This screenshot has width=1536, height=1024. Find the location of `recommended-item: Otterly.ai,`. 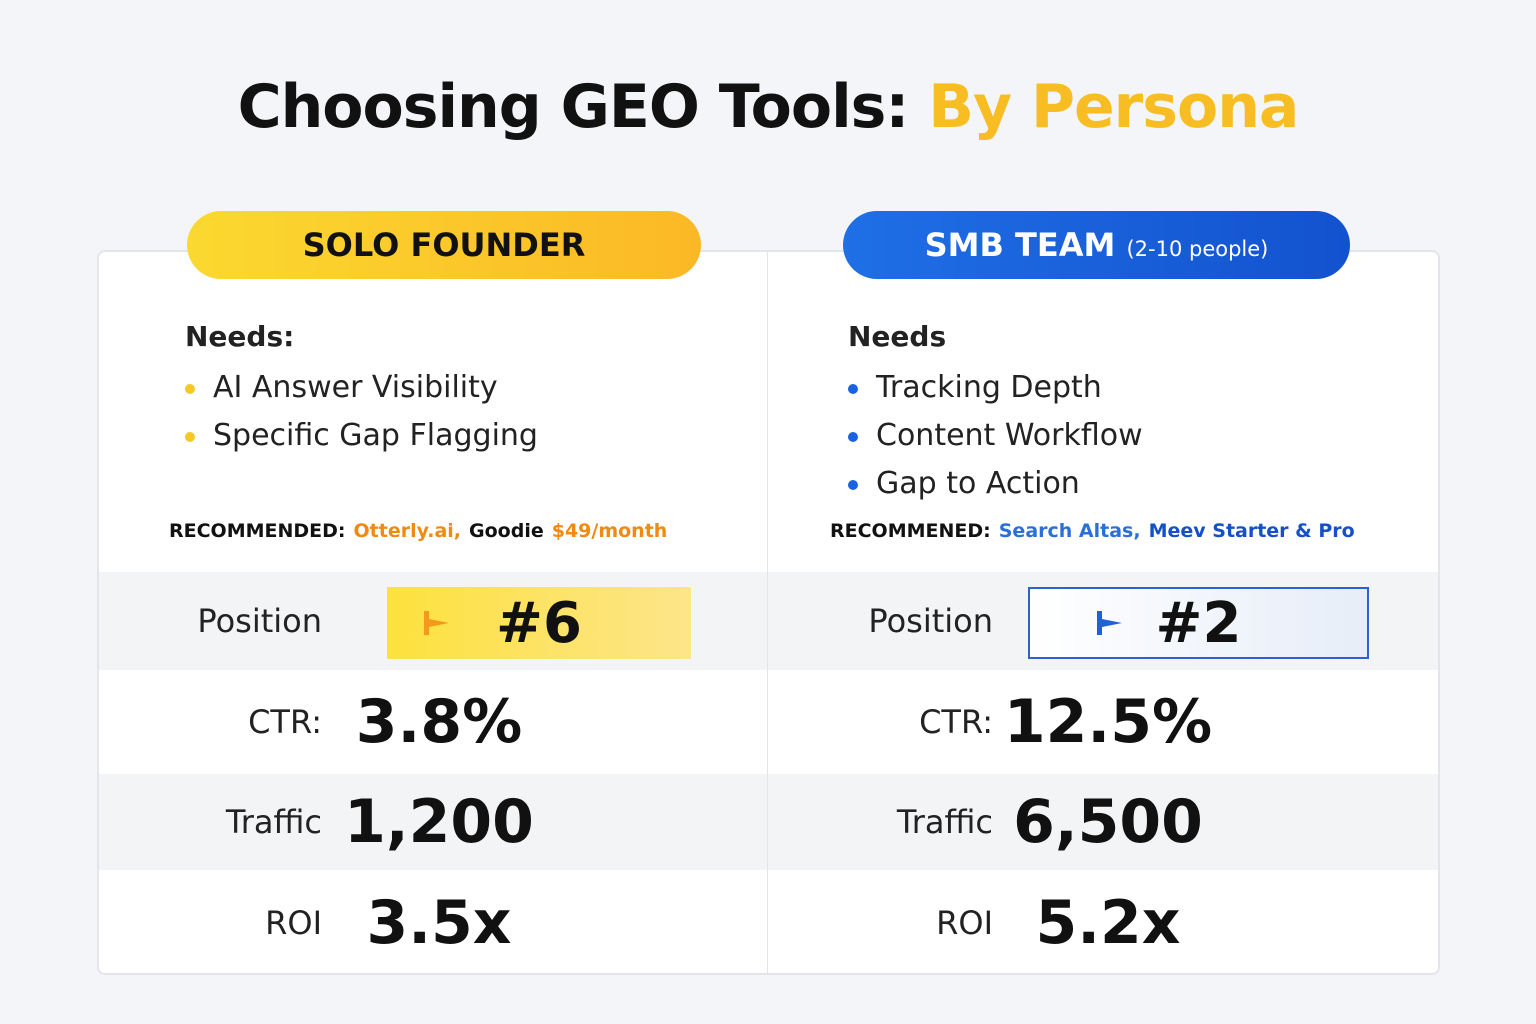

recommended-item: Otterly.ai, is located at coordinates (407, 531).